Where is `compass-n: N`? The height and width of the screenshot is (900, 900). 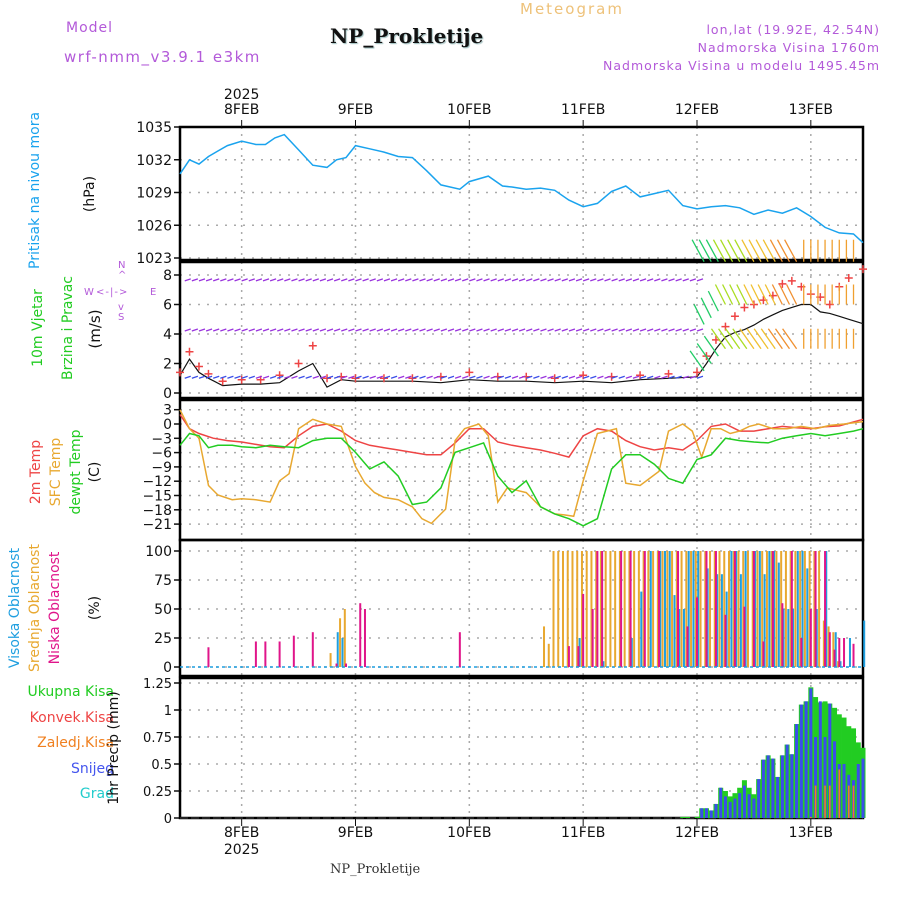 compass-n: N is located at coordinates (122, 265).